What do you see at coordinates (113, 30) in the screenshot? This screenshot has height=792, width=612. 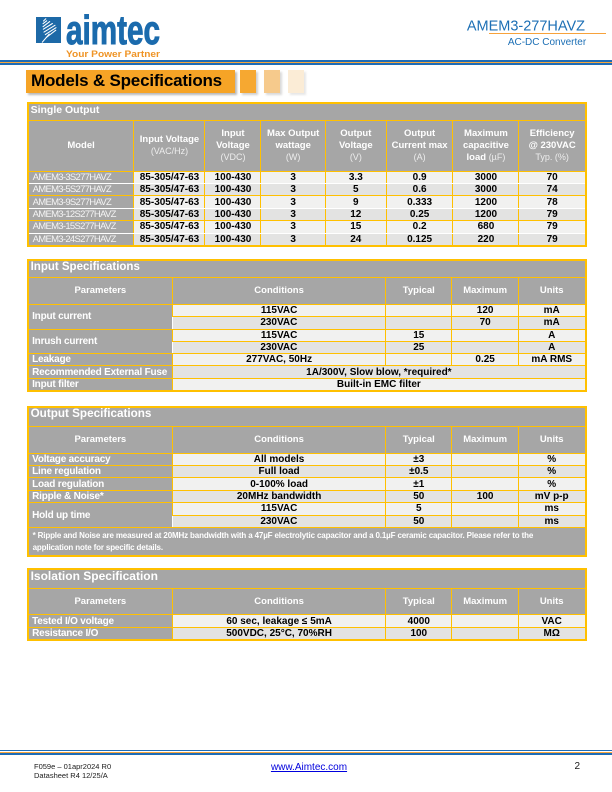 I see `svg-text: aimtec` at bounding box center [113, 30].